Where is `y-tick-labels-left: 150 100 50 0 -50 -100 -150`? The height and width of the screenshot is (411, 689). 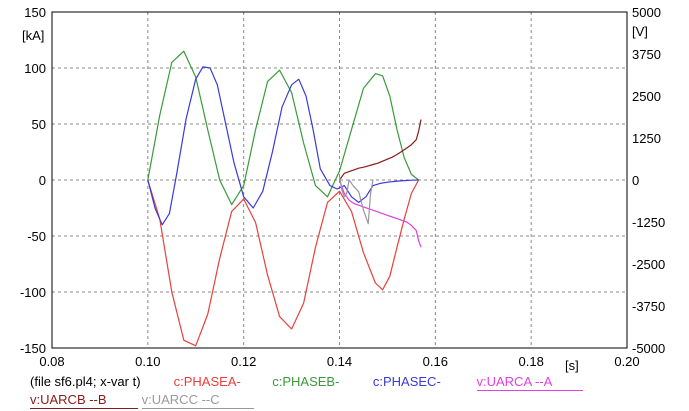
y-tick-labels-left: 150 100 50 0 -50 -100 -150 is located at coordinates (33, 180).